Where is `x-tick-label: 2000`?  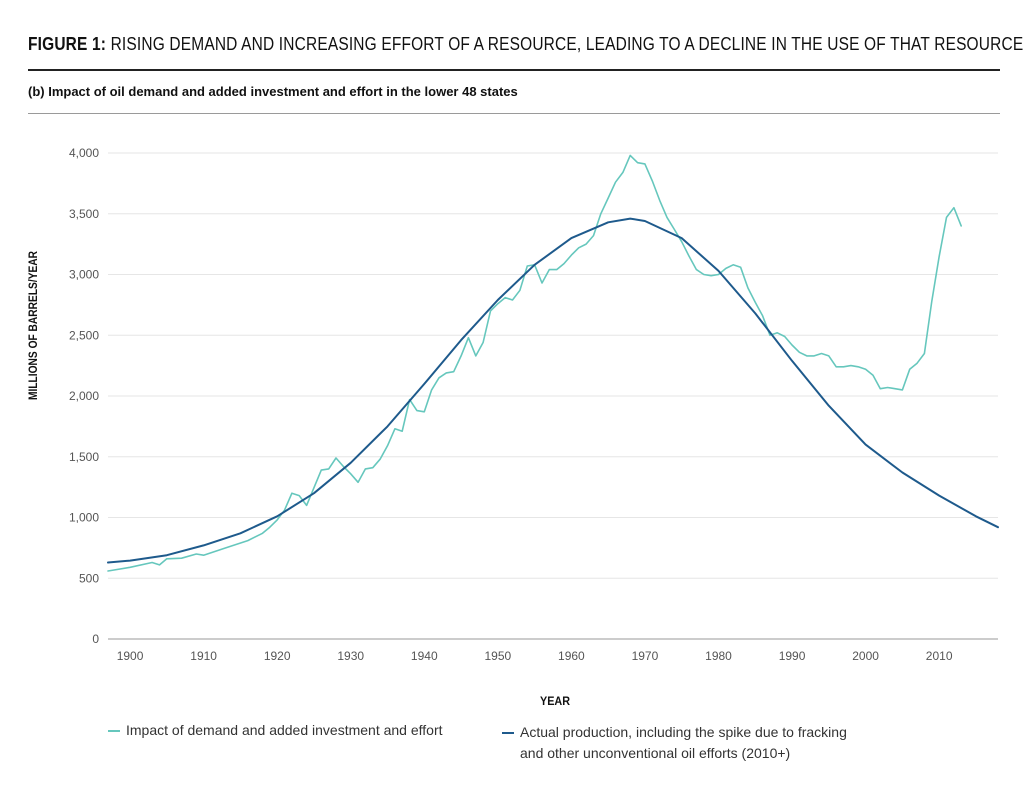
x-tick-label: 2000 is located at coordinates (865, 656).